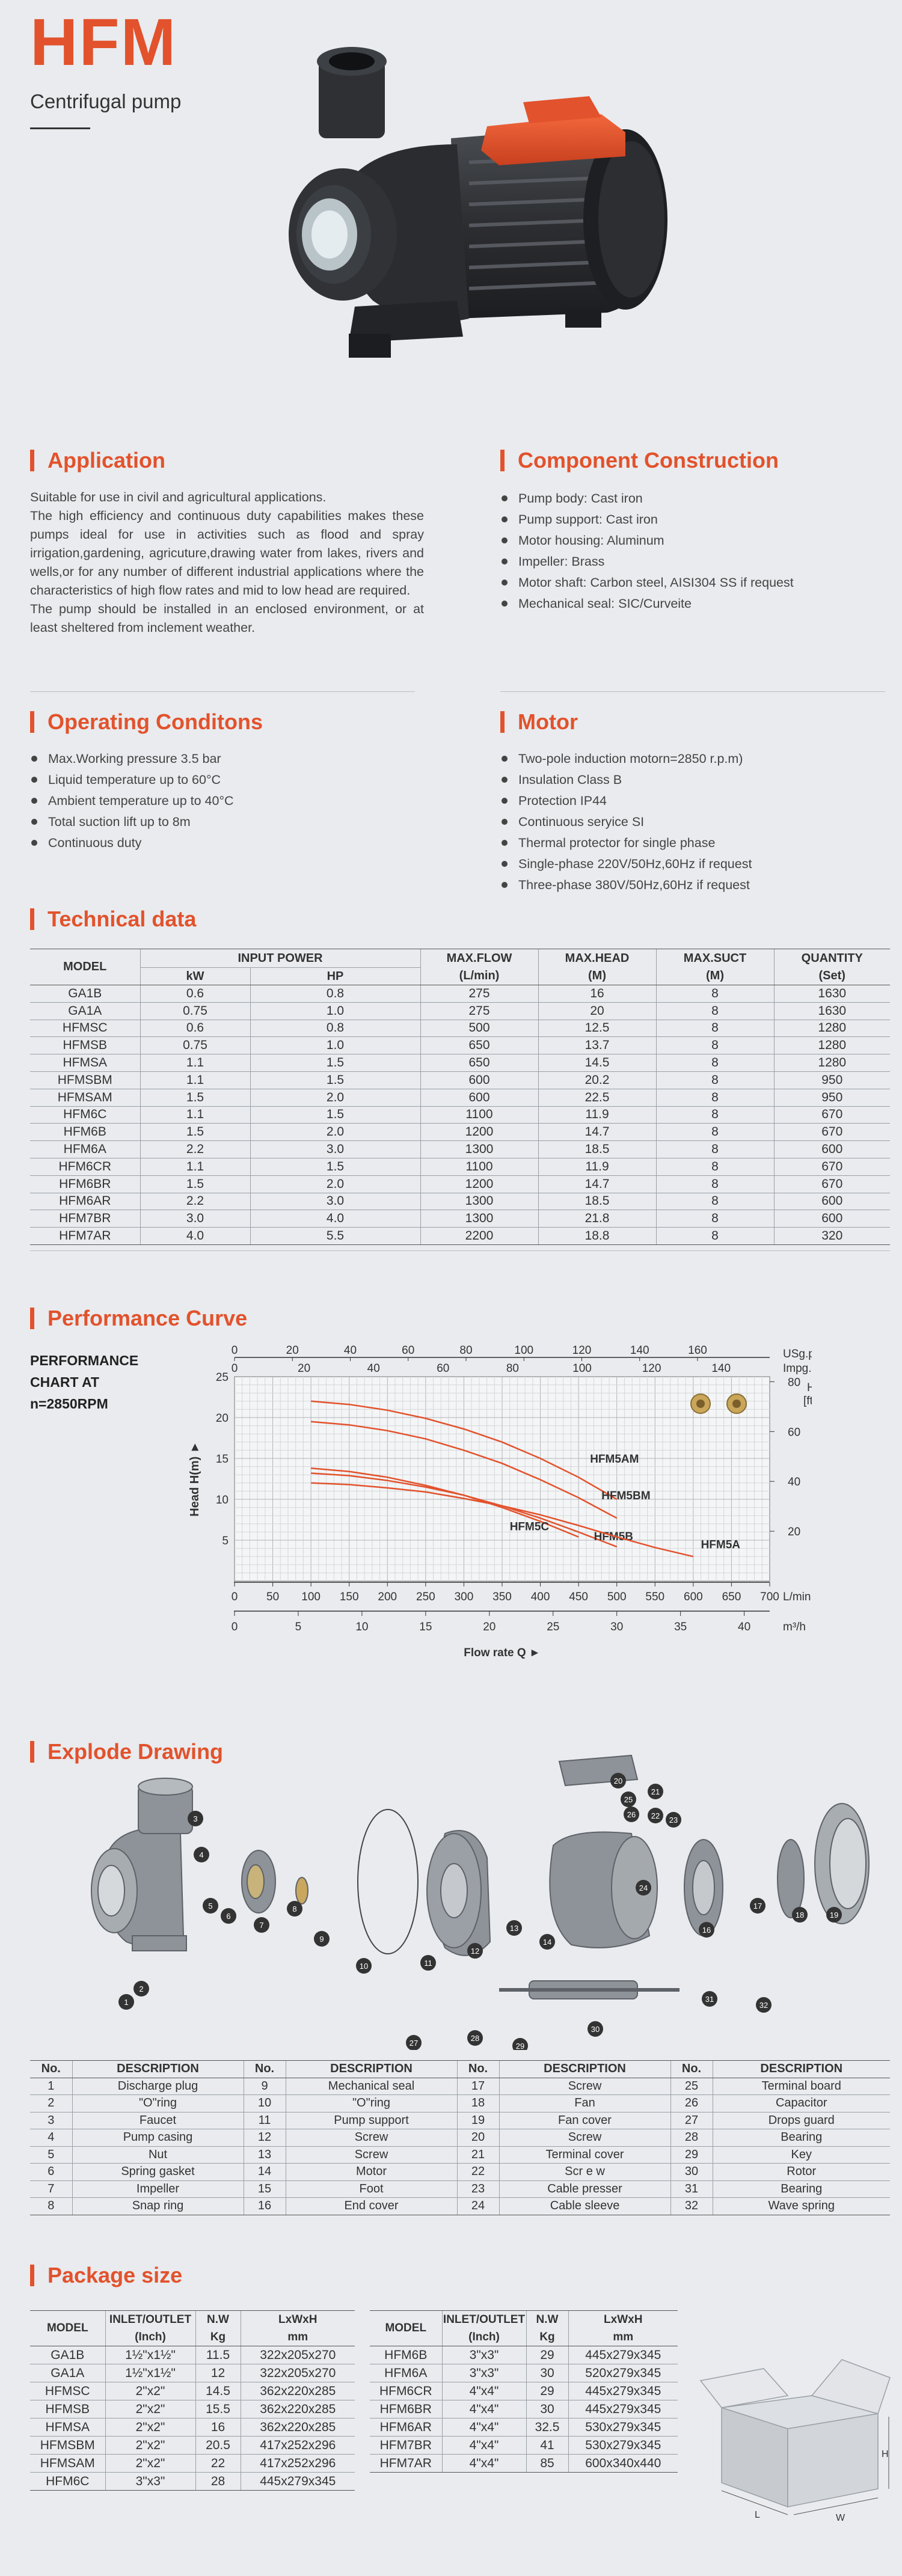 The height and width of the screenshot is (2576, 902). I want to click on x-tick-label: 250, so click(426, 1597).